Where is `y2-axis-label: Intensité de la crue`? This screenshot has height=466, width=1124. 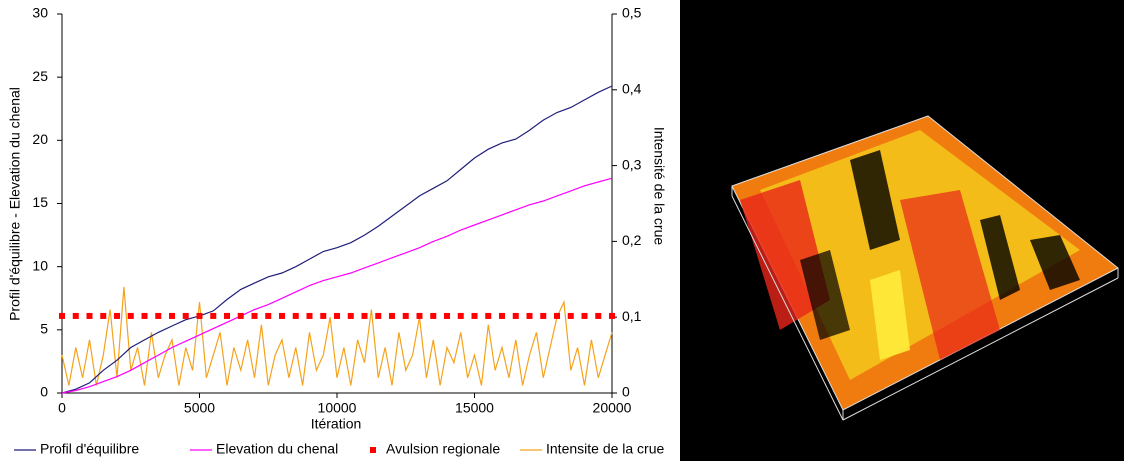
y2-axis-label: Intensité de la crue is located at coordinates (659, 186).